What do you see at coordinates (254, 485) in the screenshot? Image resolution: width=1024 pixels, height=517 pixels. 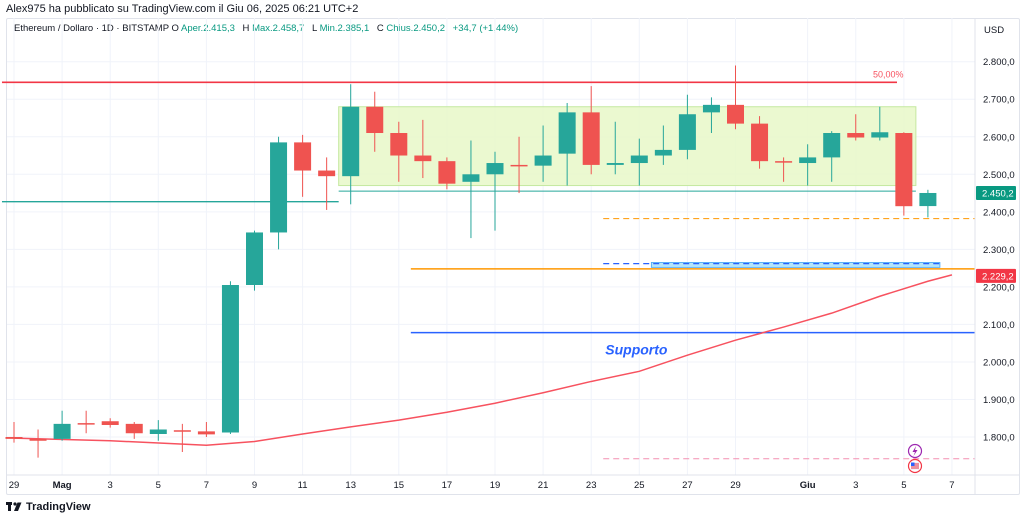 I see `time-tick-label: 9` at bounding box center [254, 485].